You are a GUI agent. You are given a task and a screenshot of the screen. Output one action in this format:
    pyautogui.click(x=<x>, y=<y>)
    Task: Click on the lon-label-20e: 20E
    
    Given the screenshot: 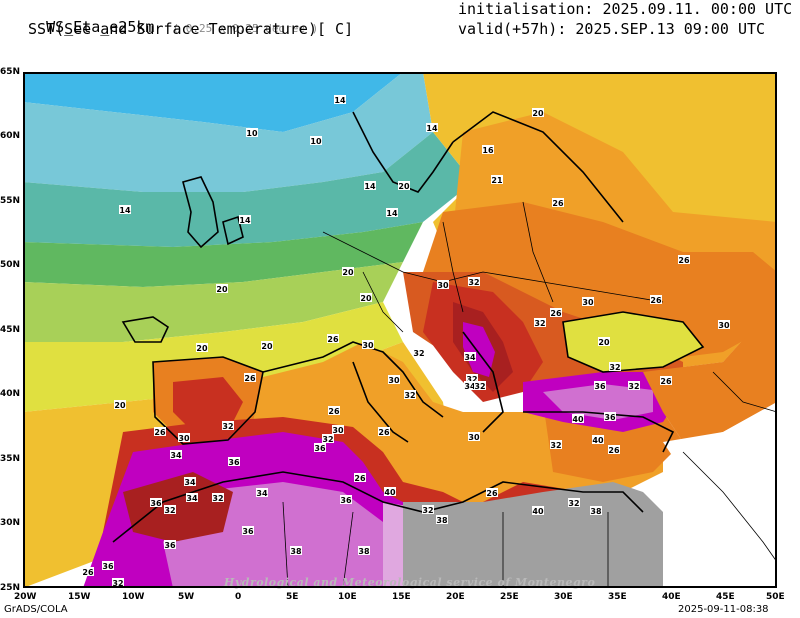 What is the action you would take?
    pyautogui.click(x=455, y=597)
    